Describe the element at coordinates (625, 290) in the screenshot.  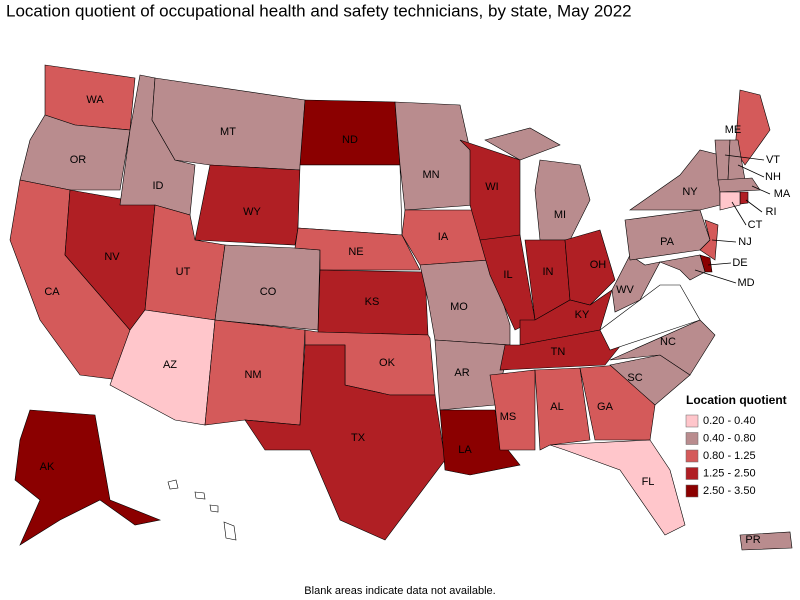
I see `state-label: WV` at that location.